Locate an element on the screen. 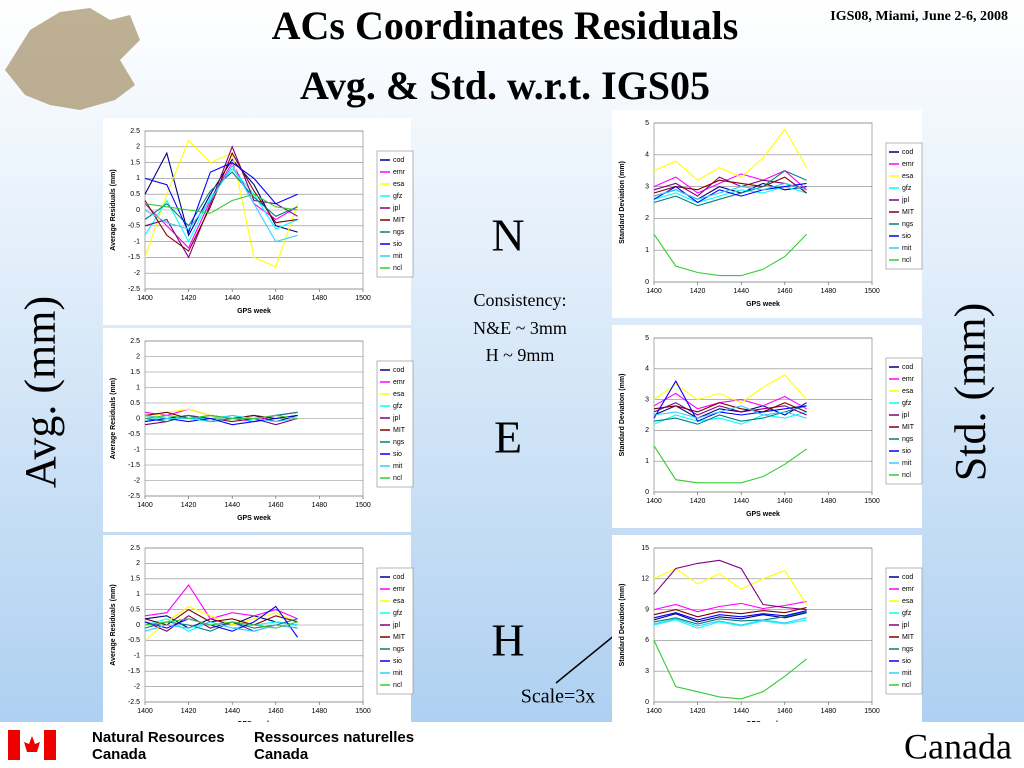 The height and width of the screenshot is (768, 1024). y-axis-title: Average Residuals (mm) is located at coordinates (113, 209).